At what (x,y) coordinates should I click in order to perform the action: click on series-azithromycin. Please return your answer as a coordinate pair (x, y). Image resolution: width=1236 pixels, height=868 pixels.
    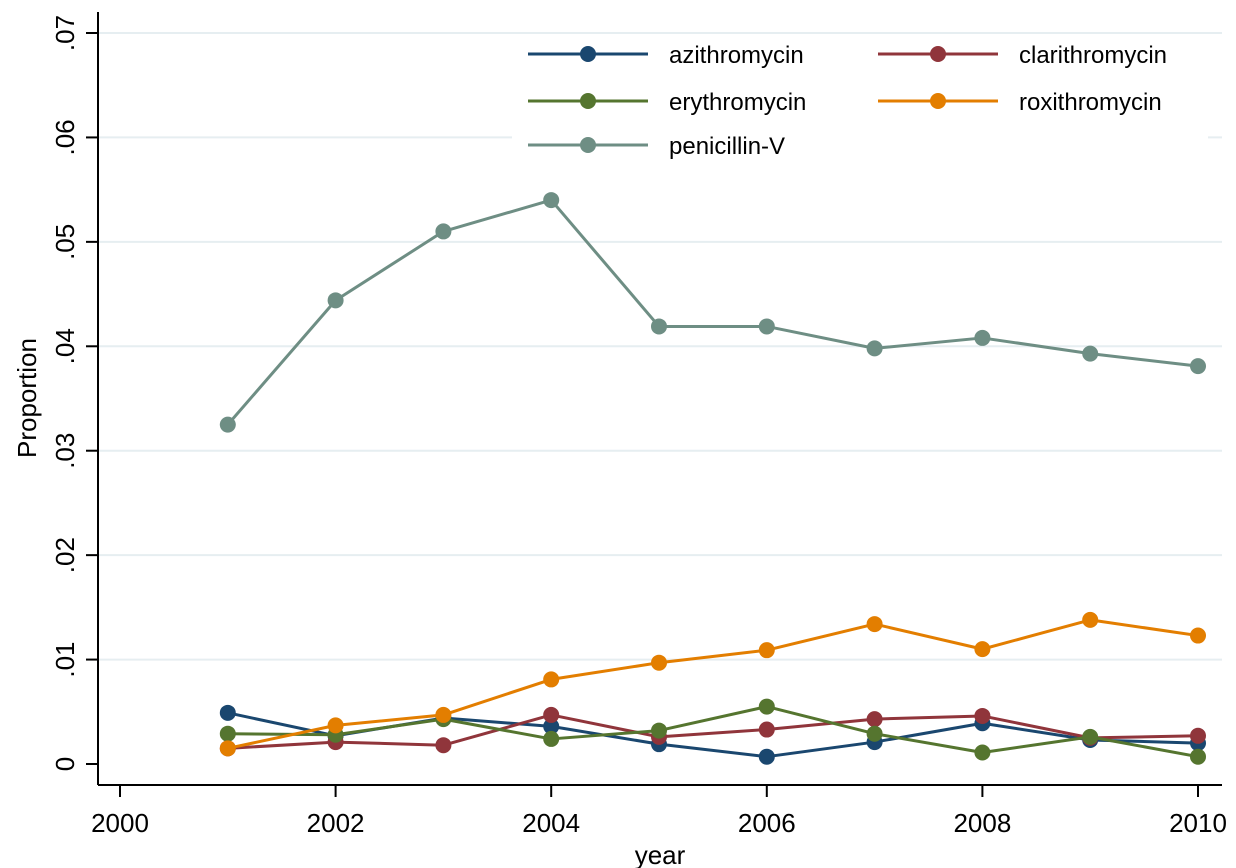
    Looking at the image, I should click on (712, 734).